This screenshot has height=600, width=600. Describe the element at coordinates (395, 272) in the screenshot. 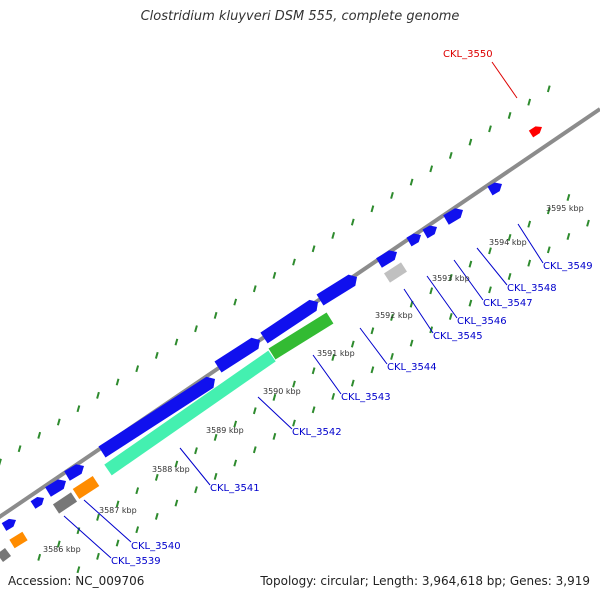

I see `gene-pseudo-light` at that location.